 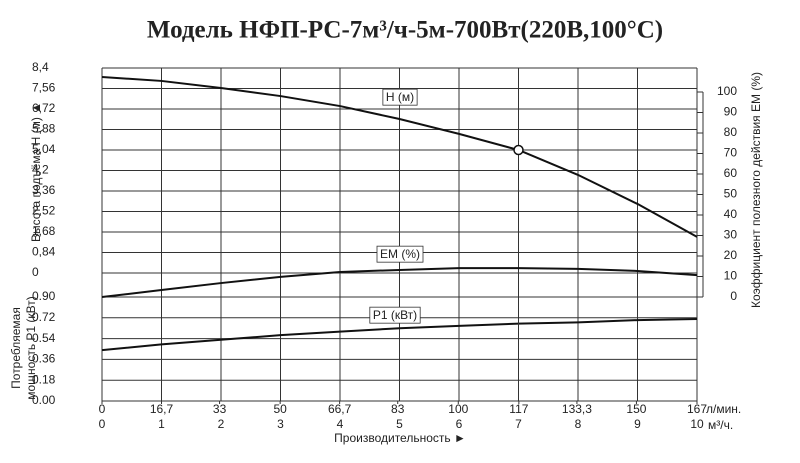 What do you see at coordinates (44, 190) in the screenshot?
I see `y-tick-label: 3,36` at bounding box center [44, 190].